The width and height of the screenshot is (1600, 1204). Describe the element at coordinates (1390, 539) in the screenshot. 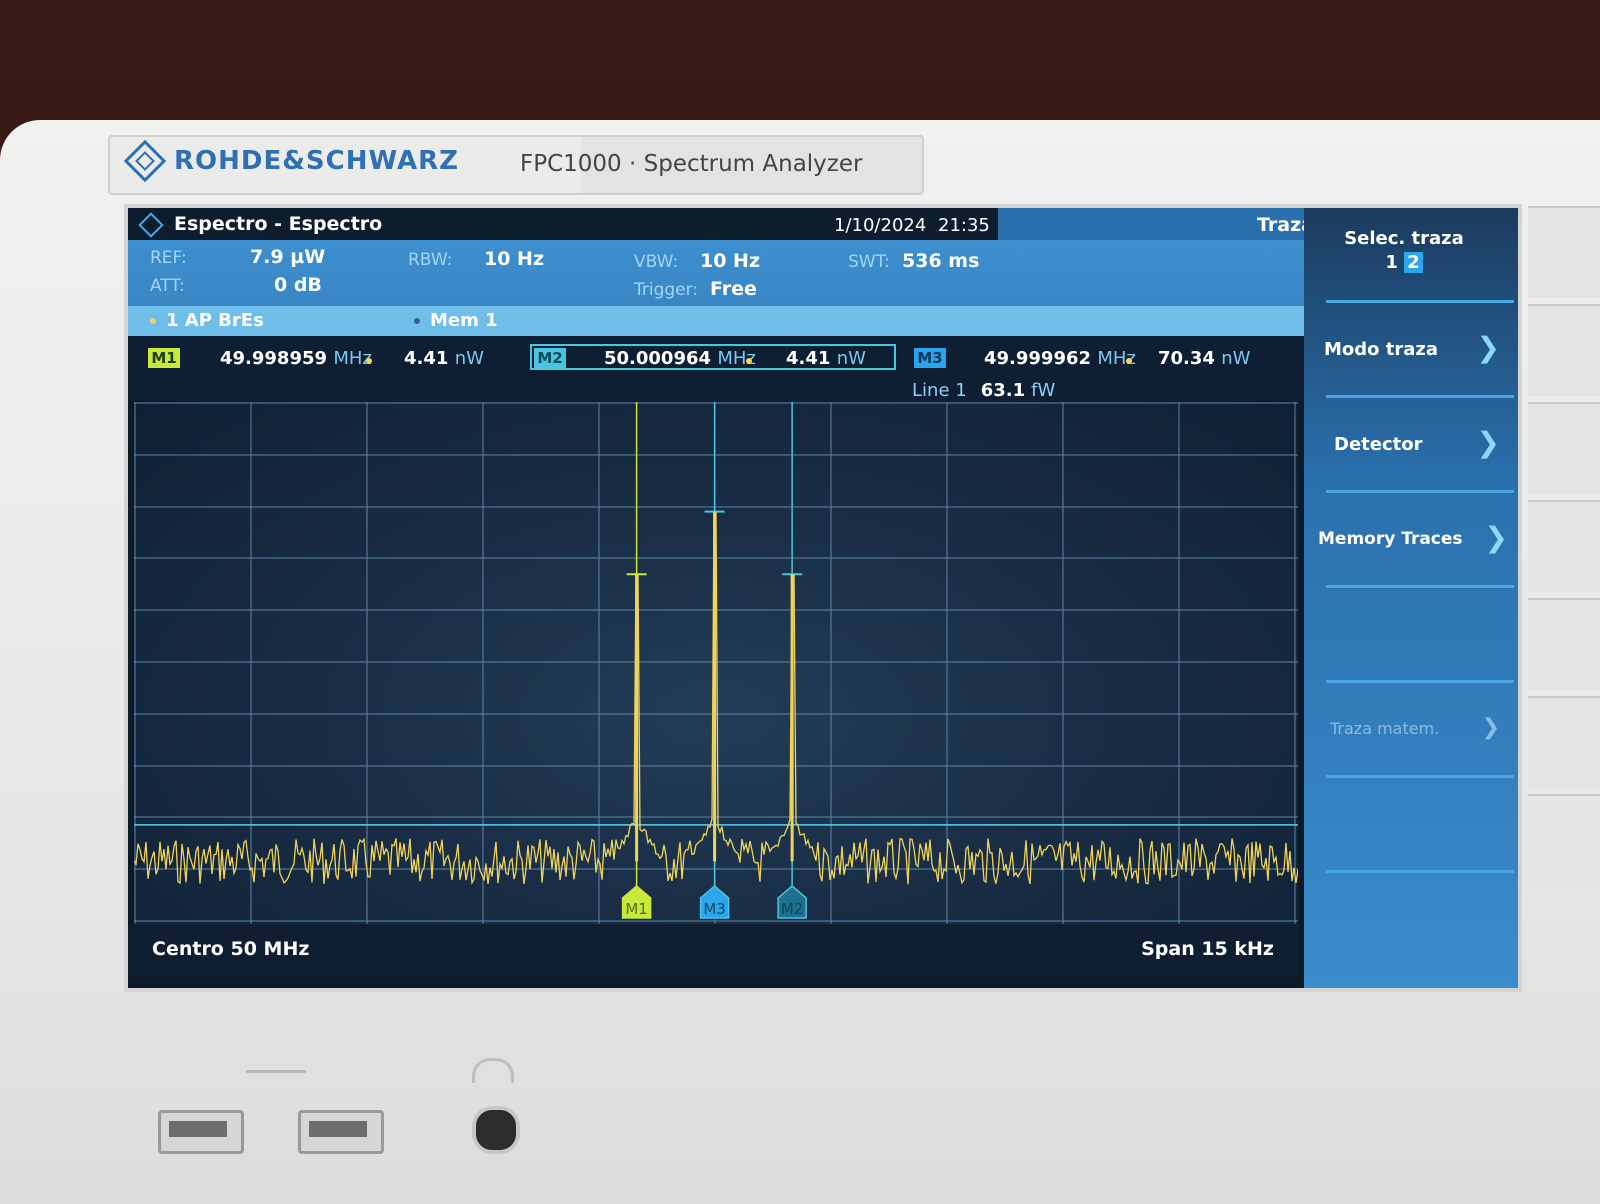

I see `memory-traces-label: Memory Traces` at that location.